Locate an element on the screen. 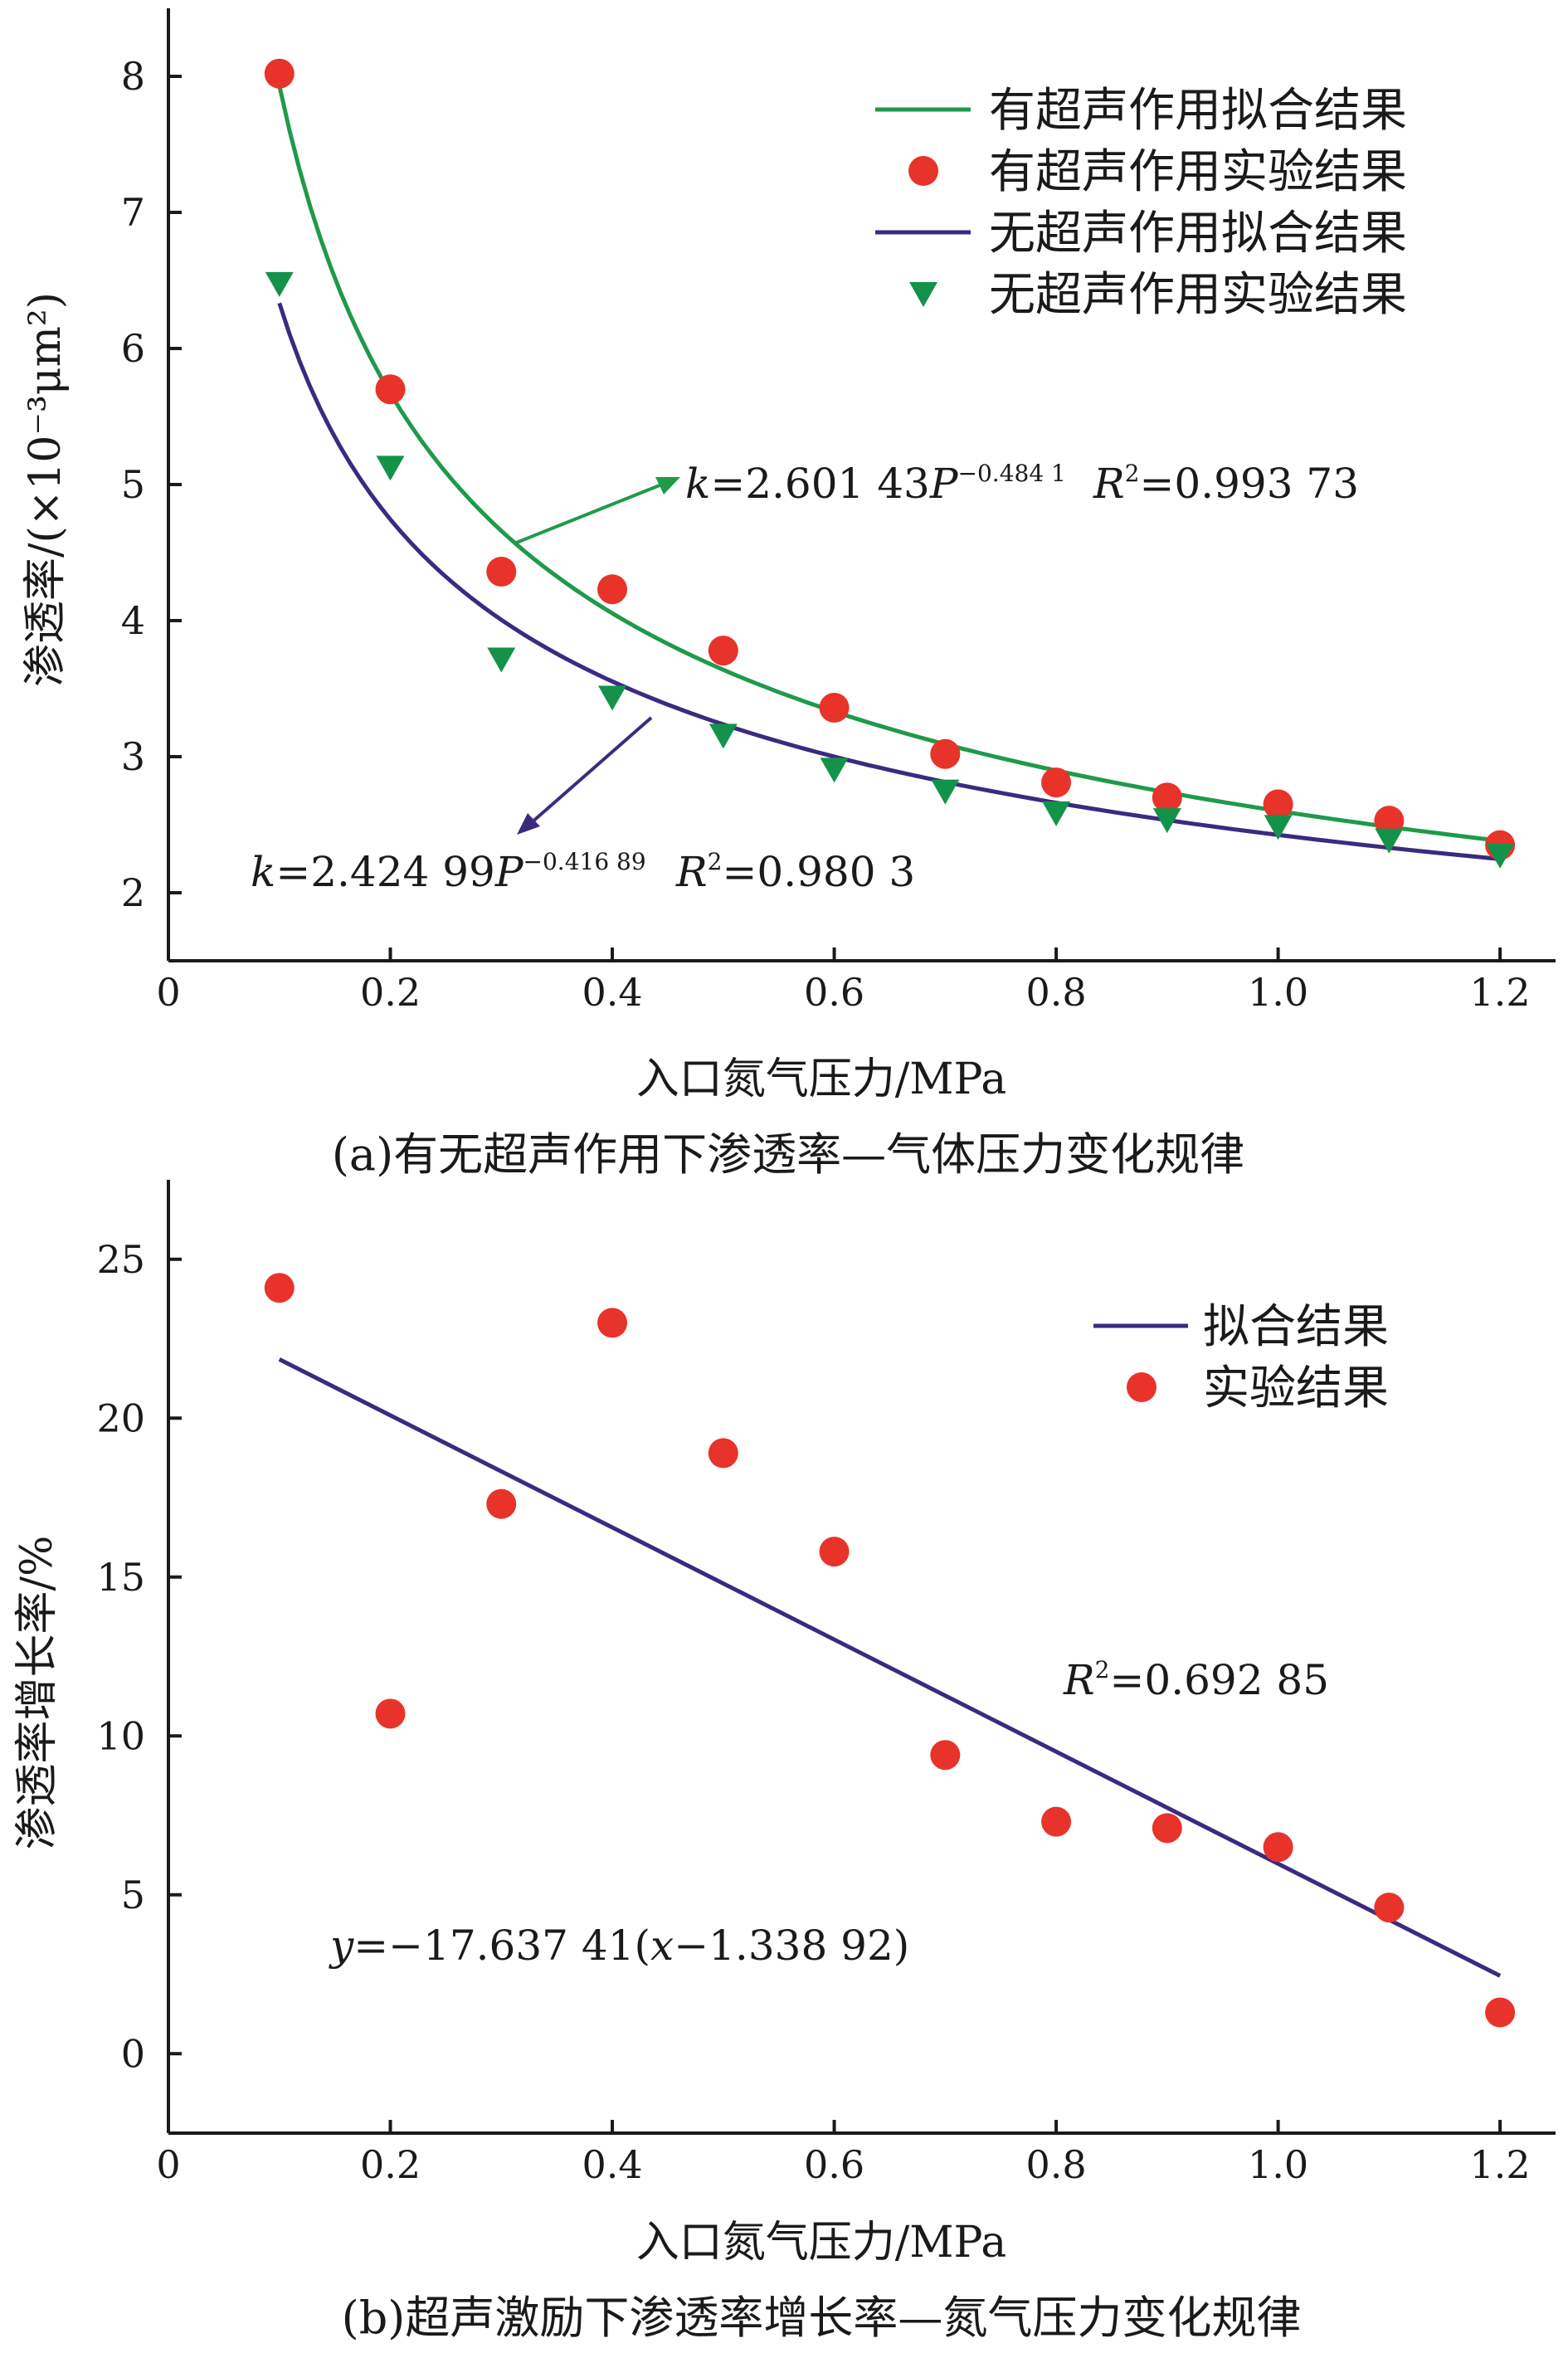  chart-b-y-tick-label: 25 is located at coordinates (120, 1259).